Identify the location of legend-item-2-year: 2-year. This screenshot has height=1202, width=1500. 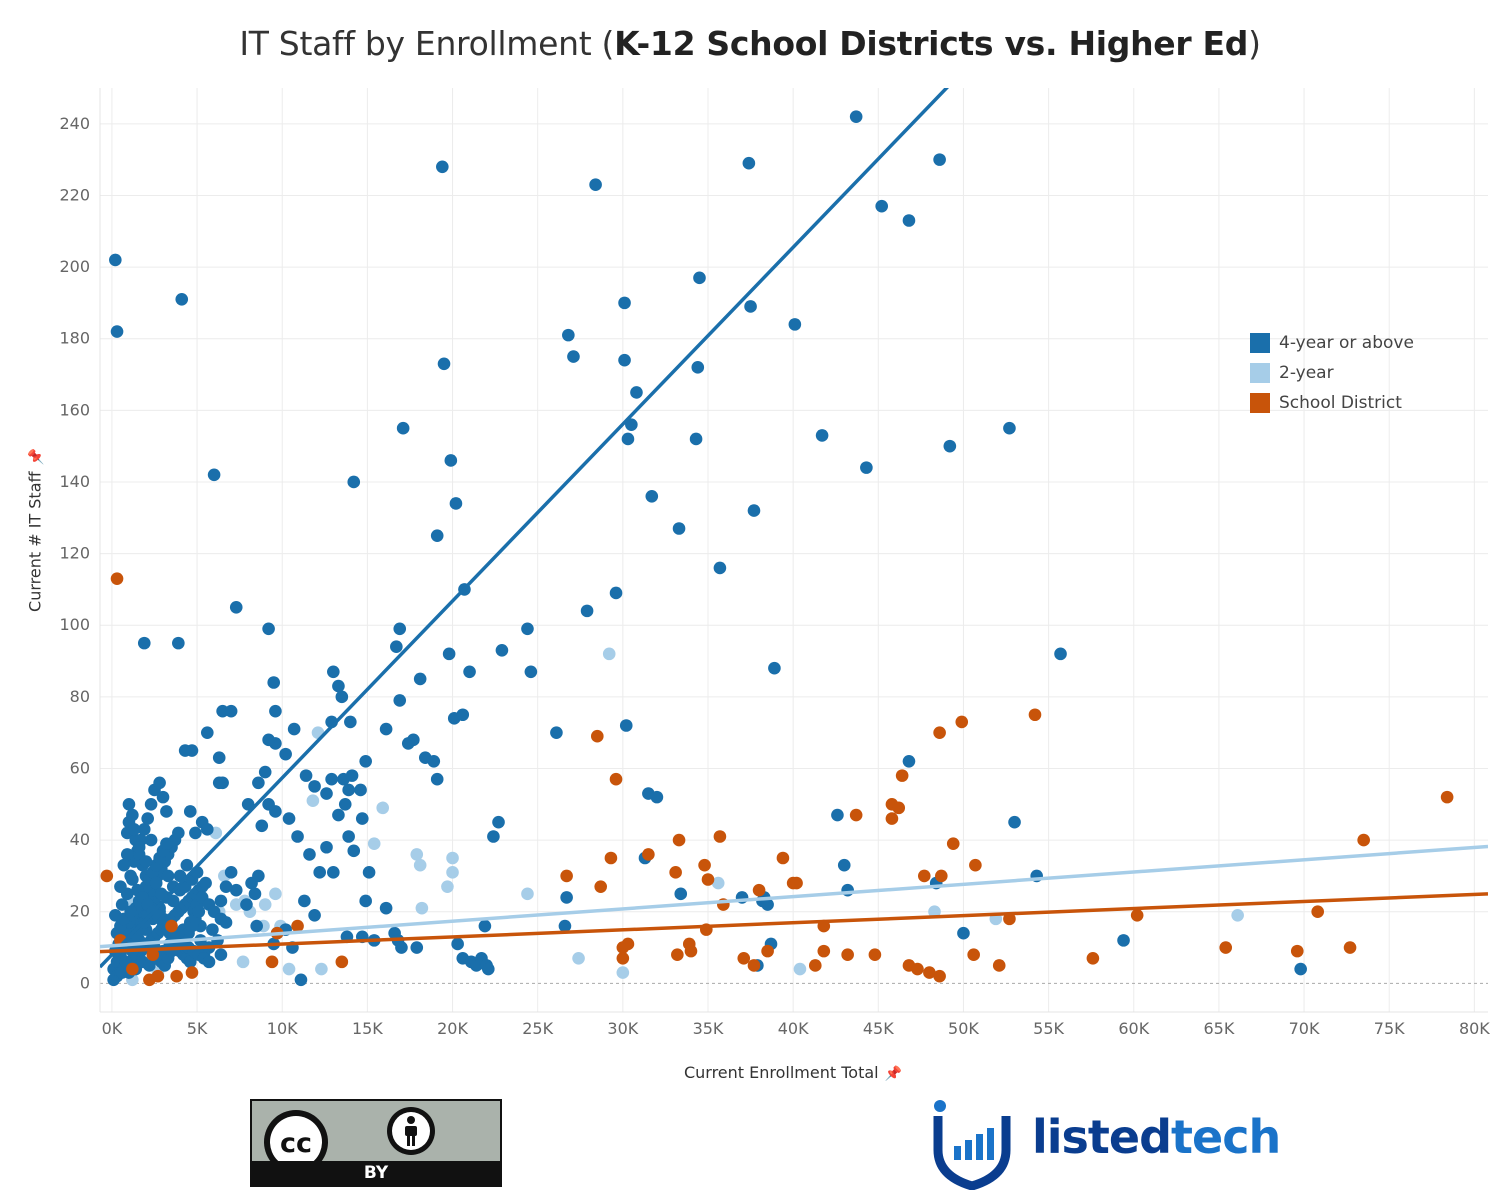
(1332, 373).